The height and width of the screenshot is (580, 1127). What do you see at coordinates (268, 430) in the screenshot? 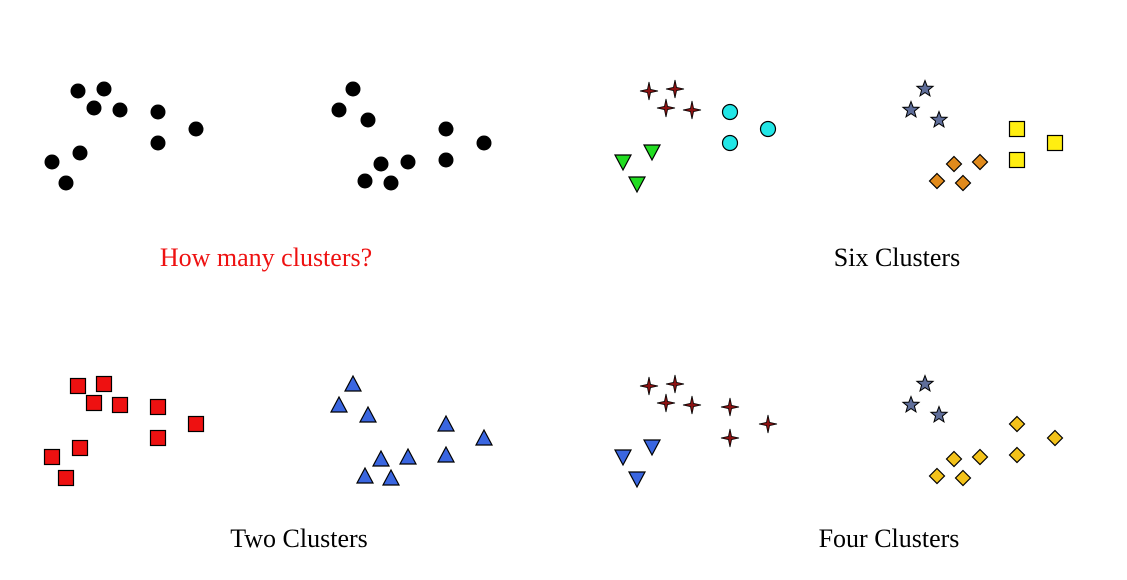
I see `panel-two-clusters` at bounding box center [268, 430].